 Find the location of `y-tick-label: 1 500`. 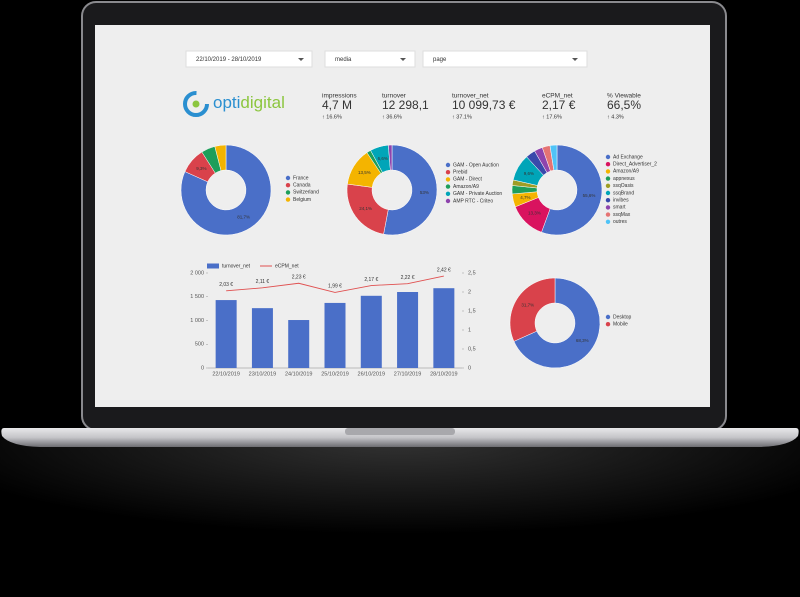

y-tick-label: 1 500 is located at coordinates (197, 297).